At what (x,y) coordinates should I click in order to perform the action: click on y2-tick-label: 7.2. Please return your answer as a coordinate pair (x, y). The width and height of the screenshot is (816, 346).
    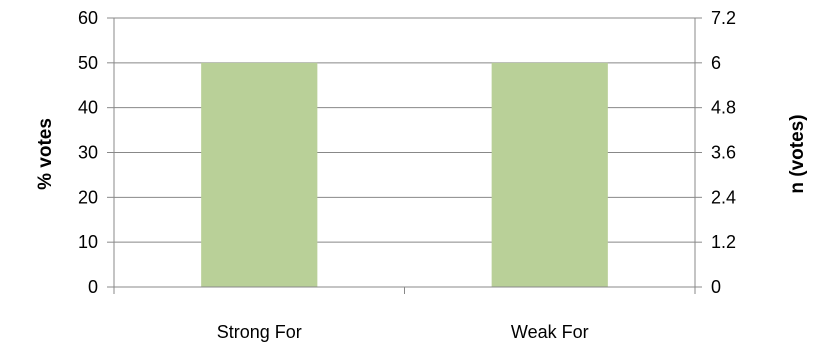
    Looking at the image, I should click on (723, 18).